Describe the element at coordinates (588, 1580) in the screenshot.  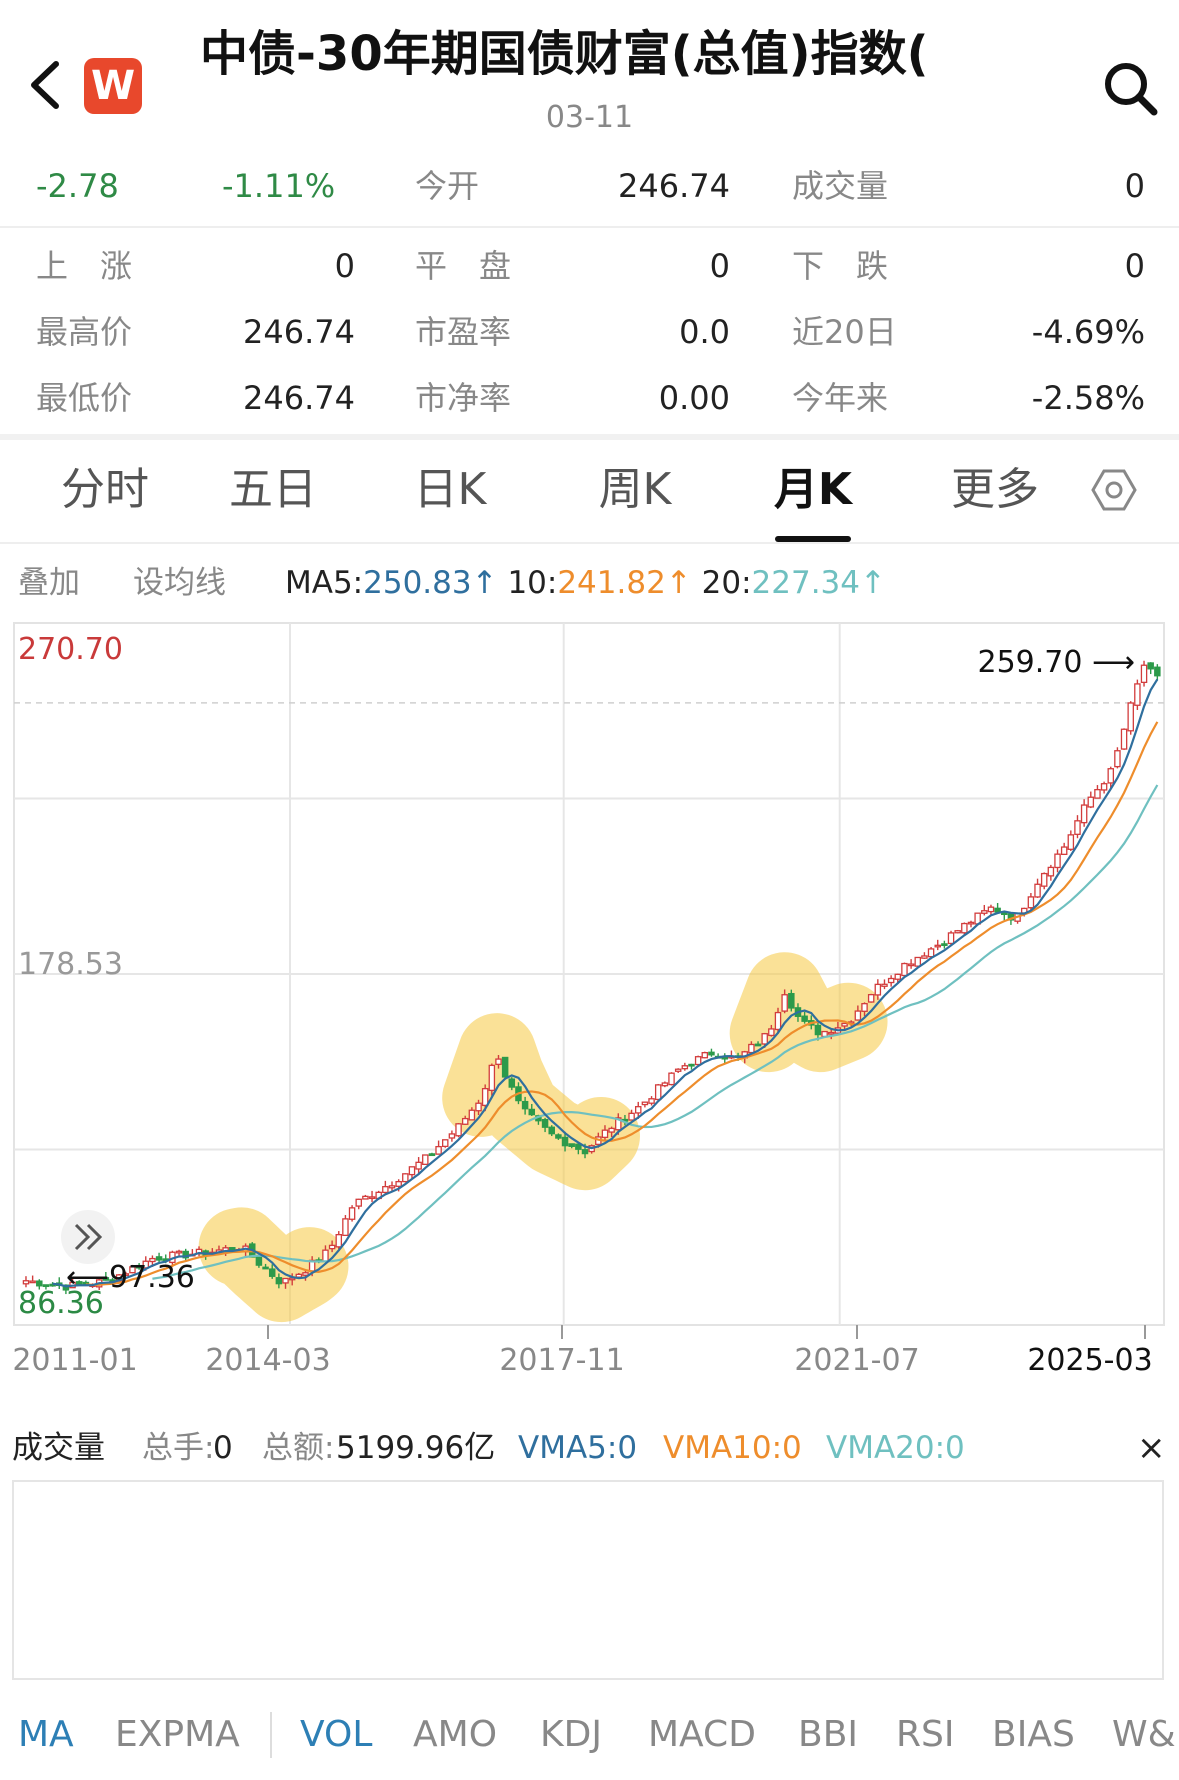
I see `volume-chart` at that location.